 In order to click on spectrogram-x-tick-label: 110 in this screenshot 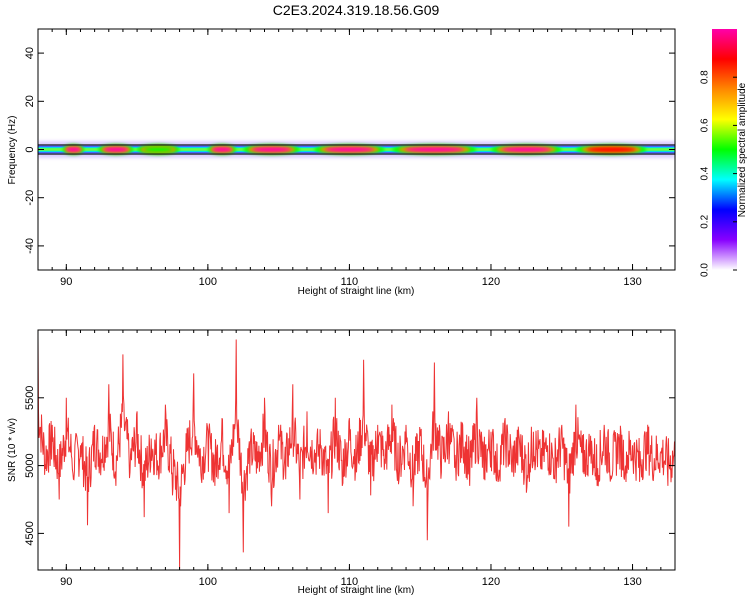, I will do `click(350, 282)`.